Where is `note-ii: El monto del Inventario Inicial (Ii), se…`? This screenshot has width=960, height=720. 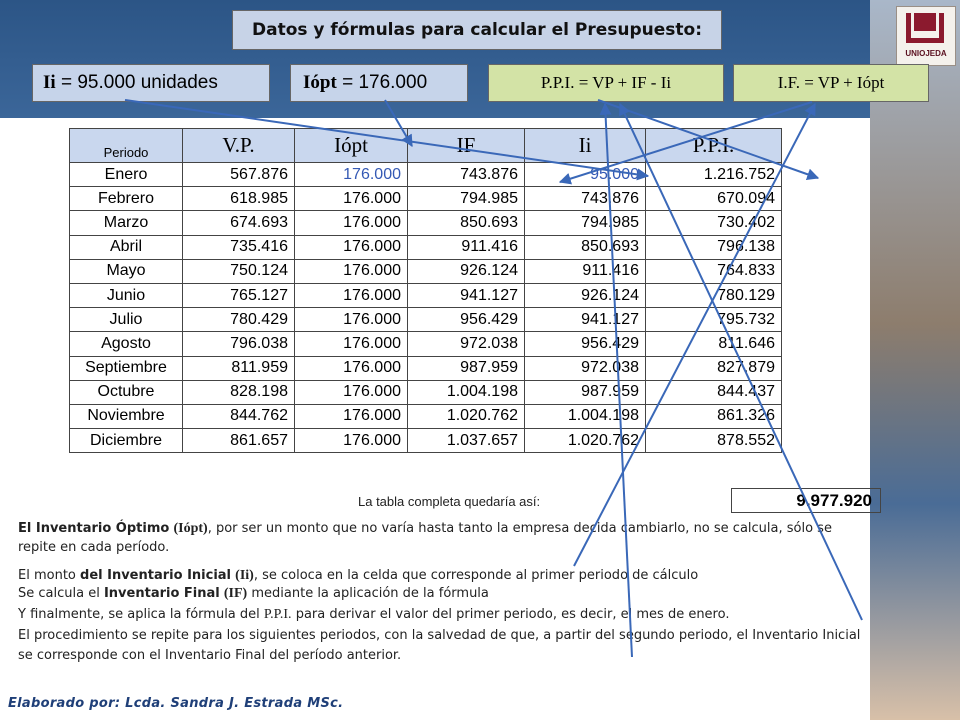 note-ii: El monto del Inventario Inicial (Ii), se… is located at coordinates (442, 575).